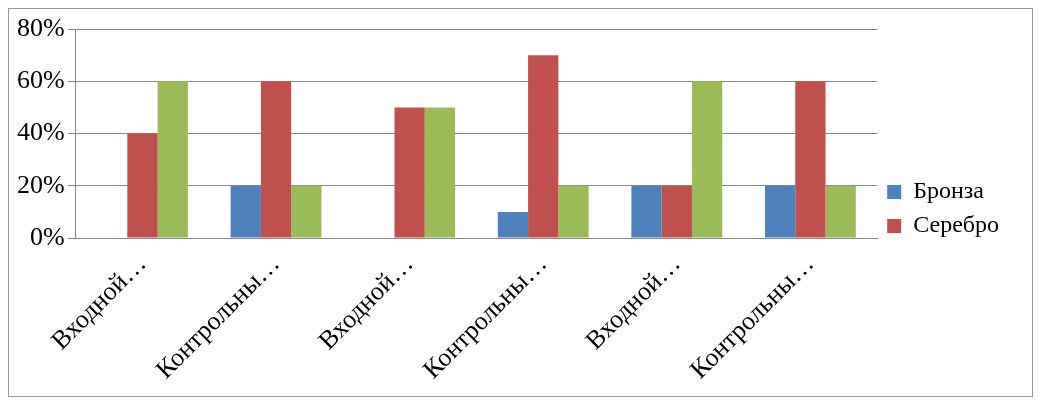 This screenshot has width=1043, height=405. I want to click on y-tick-label: 0%, so click(47, 236).